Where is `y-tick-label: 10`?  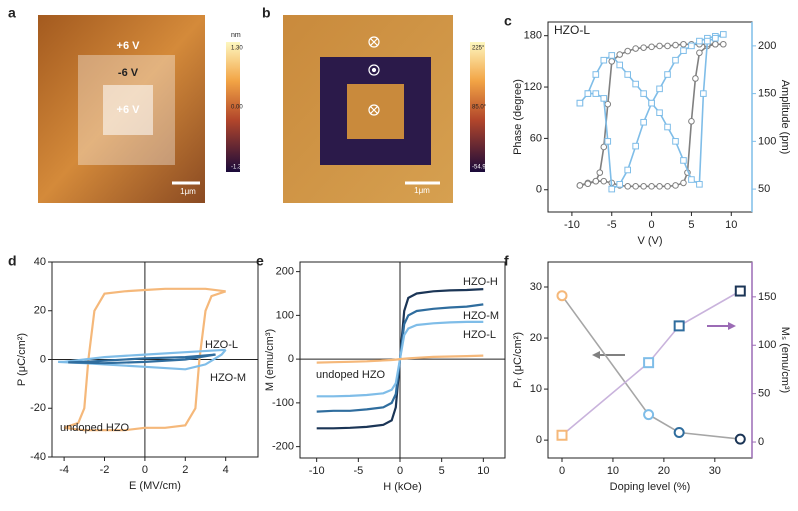
y-tick-label: 10 is located at coordinates (536, 389).